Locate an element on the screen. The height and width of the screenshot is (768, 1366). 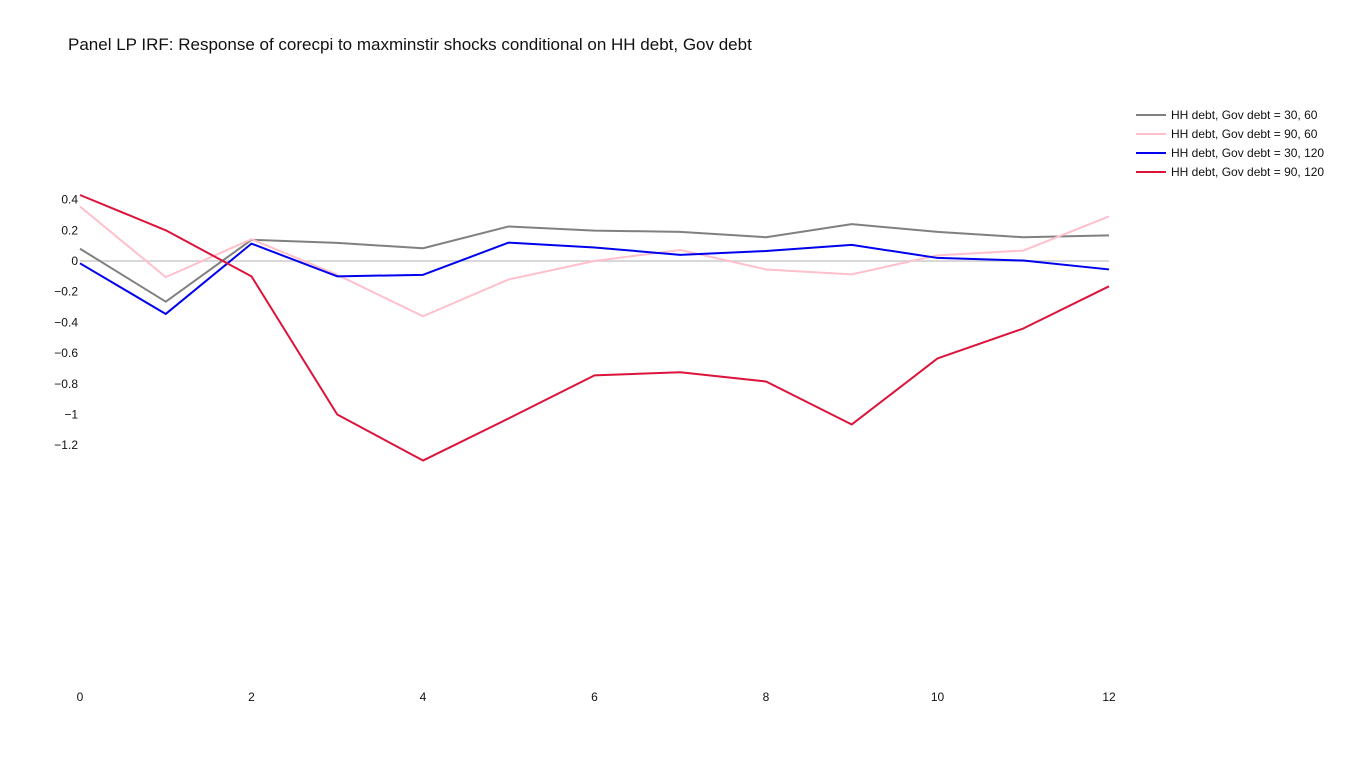
x-tick-label: 12 is located at coordinates (1109, 697).